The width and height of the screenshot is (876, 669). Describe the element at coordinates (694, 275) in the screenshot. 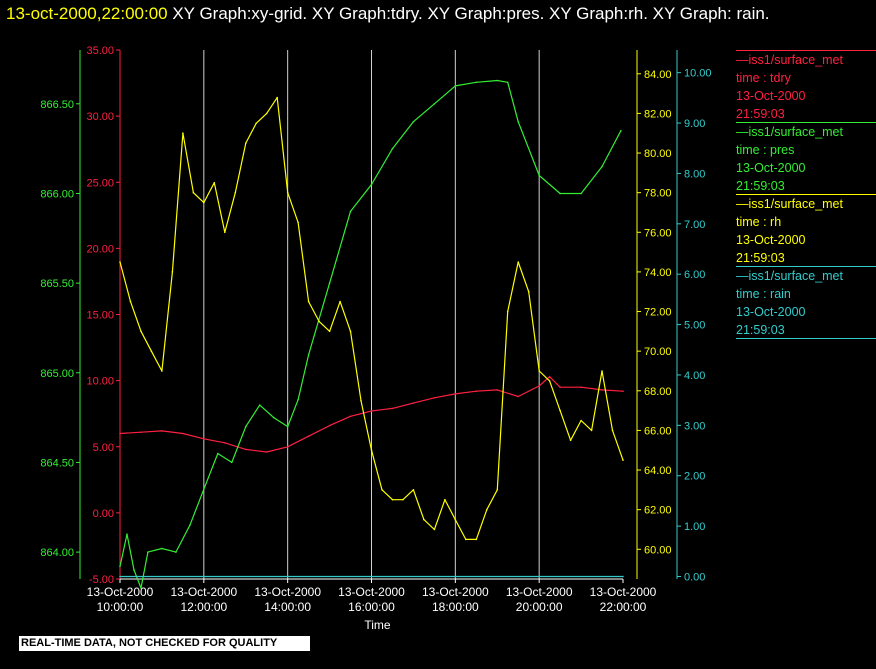

I see `rain-tick-label: 6.00` at that location.